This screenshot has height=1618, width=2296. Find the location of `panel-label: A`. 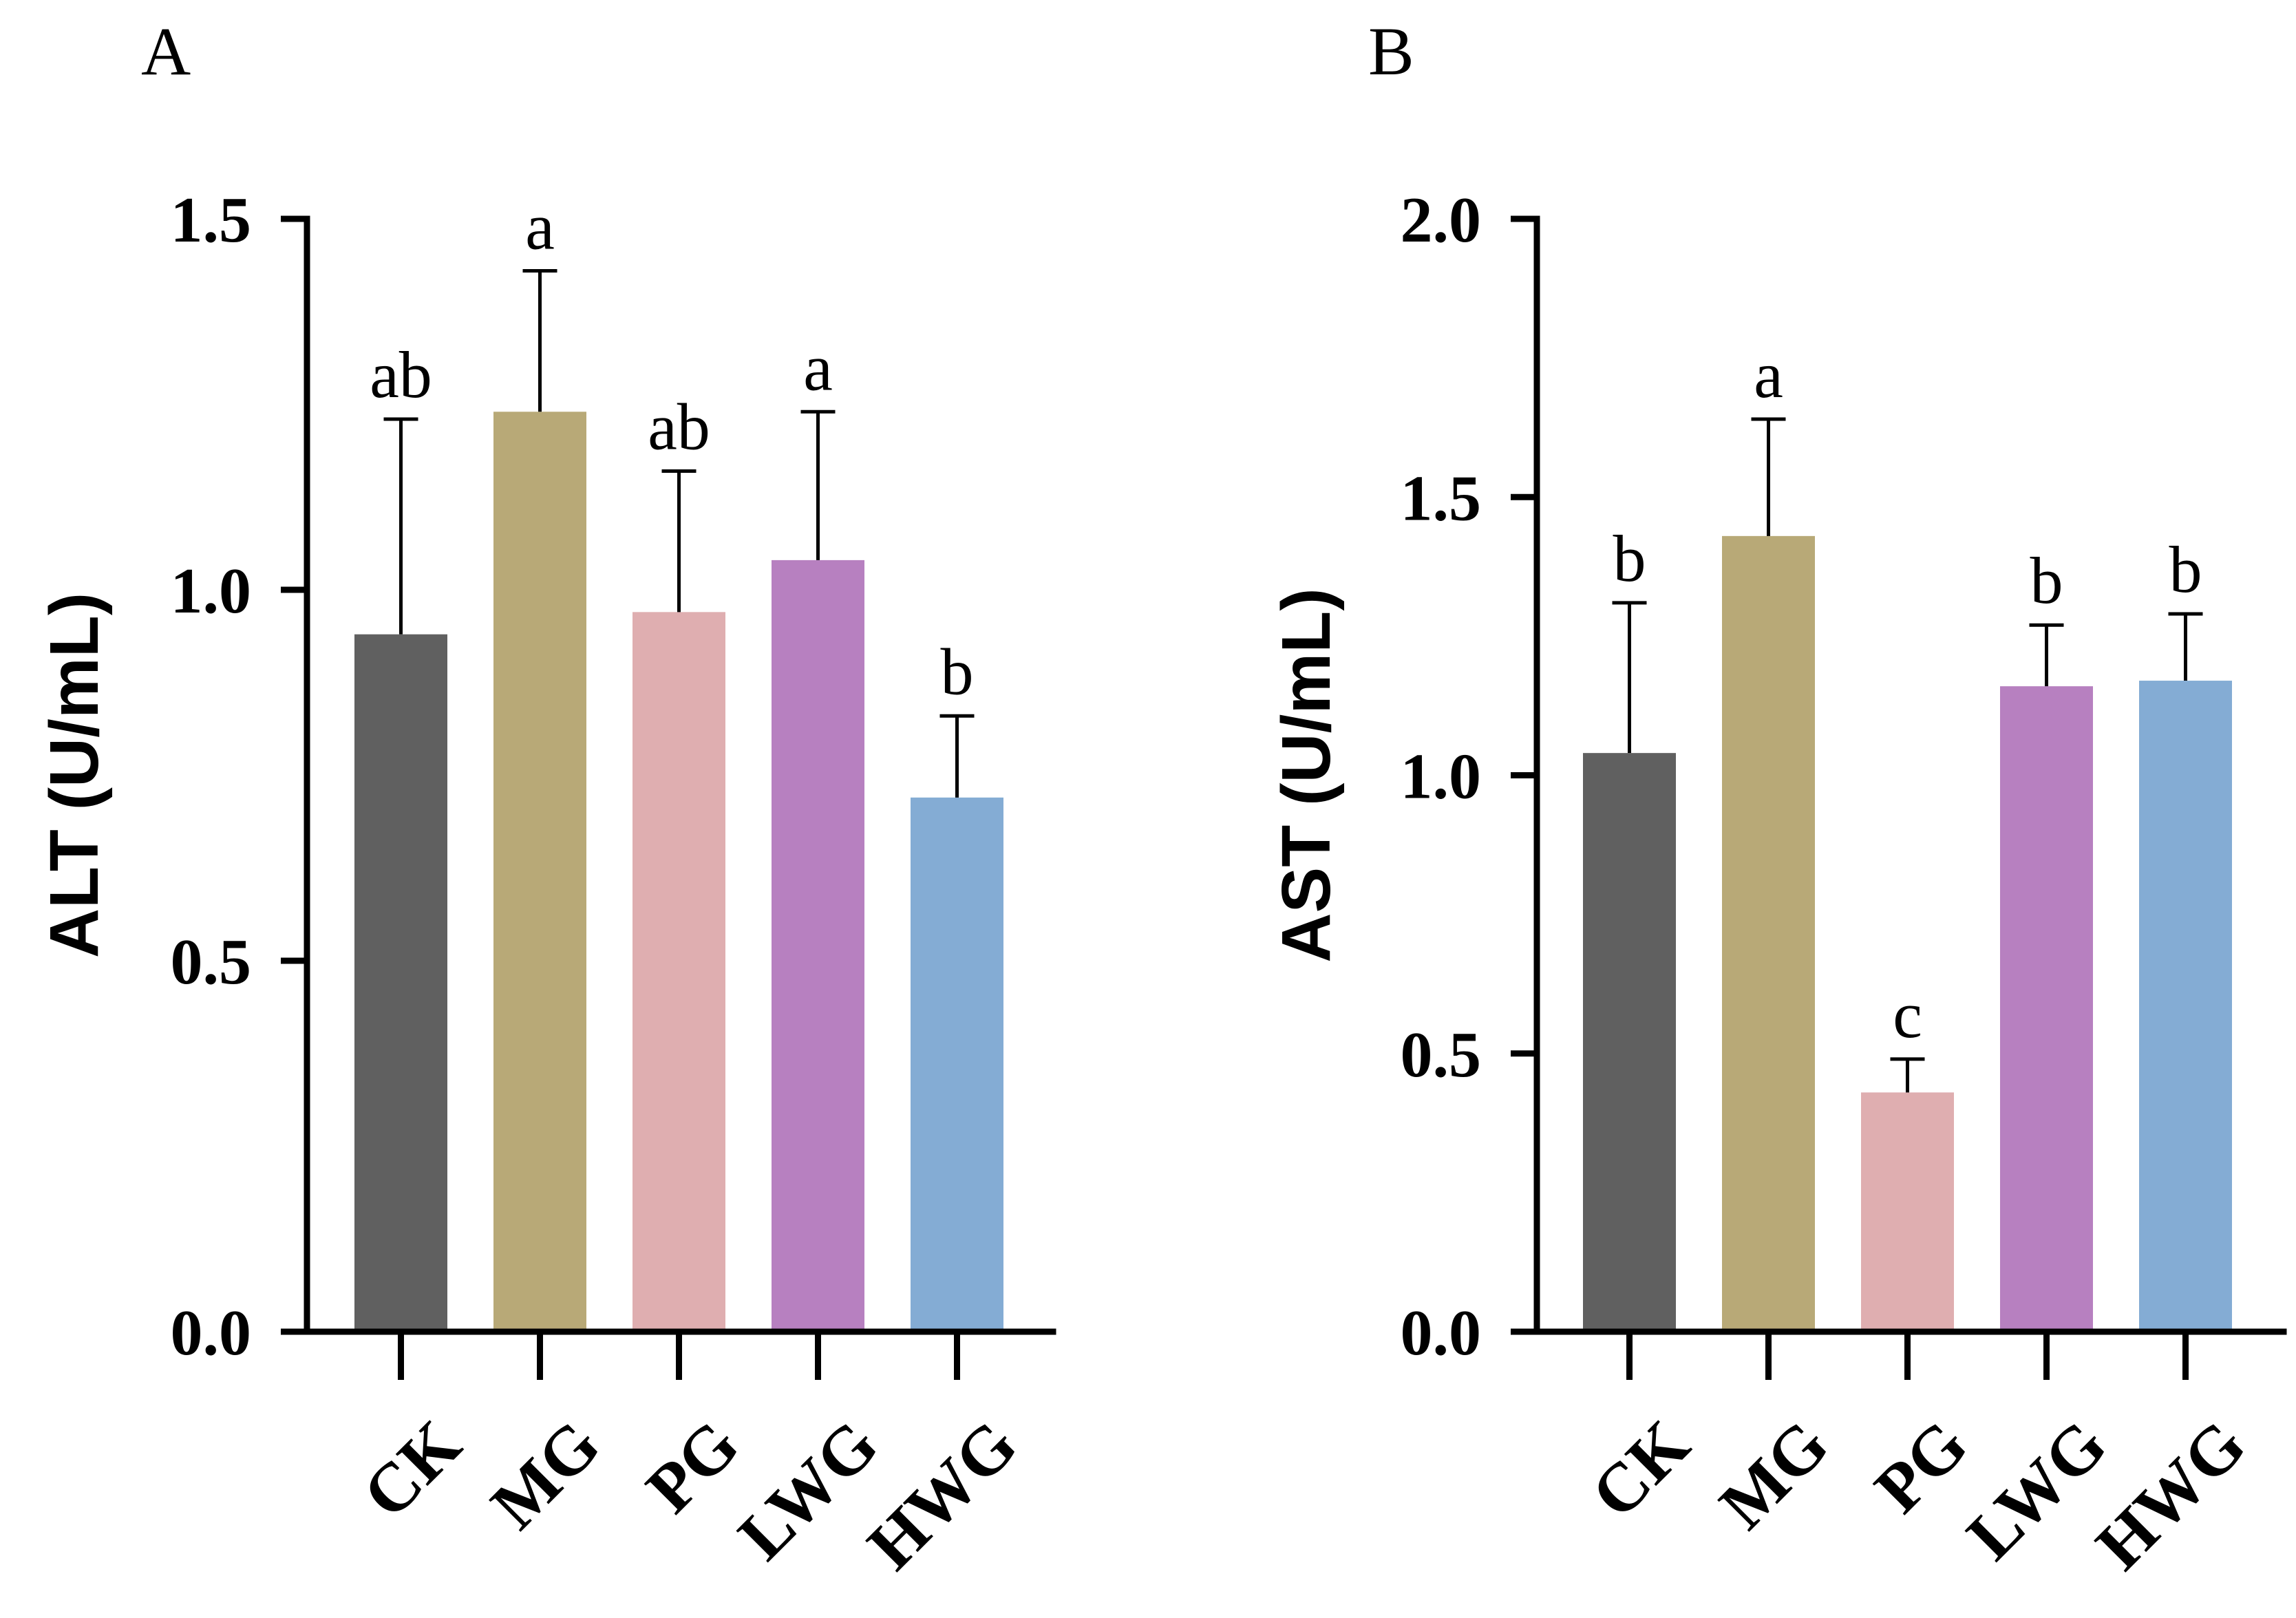

panel-label: A is located at coordinates (166, 51).